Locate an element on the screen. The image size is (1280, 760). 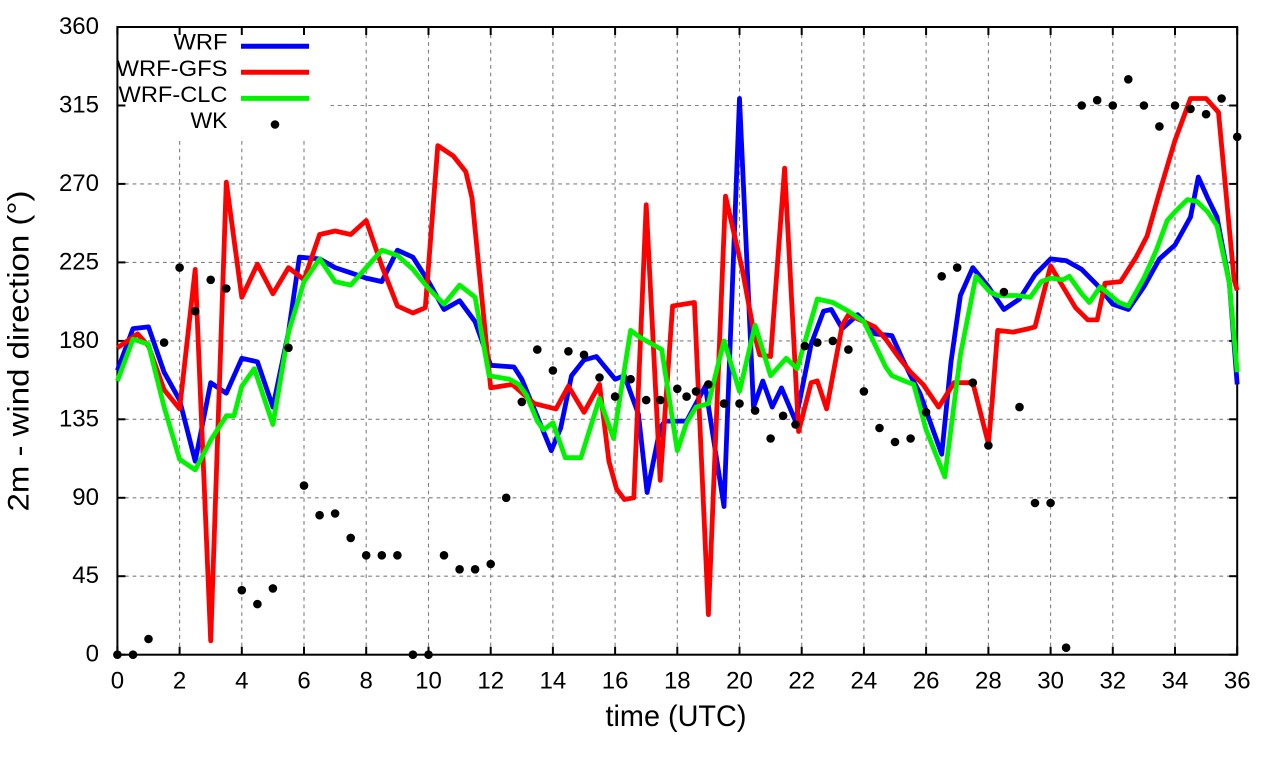
svg-text: 315 is located at coordinates (79, 105).